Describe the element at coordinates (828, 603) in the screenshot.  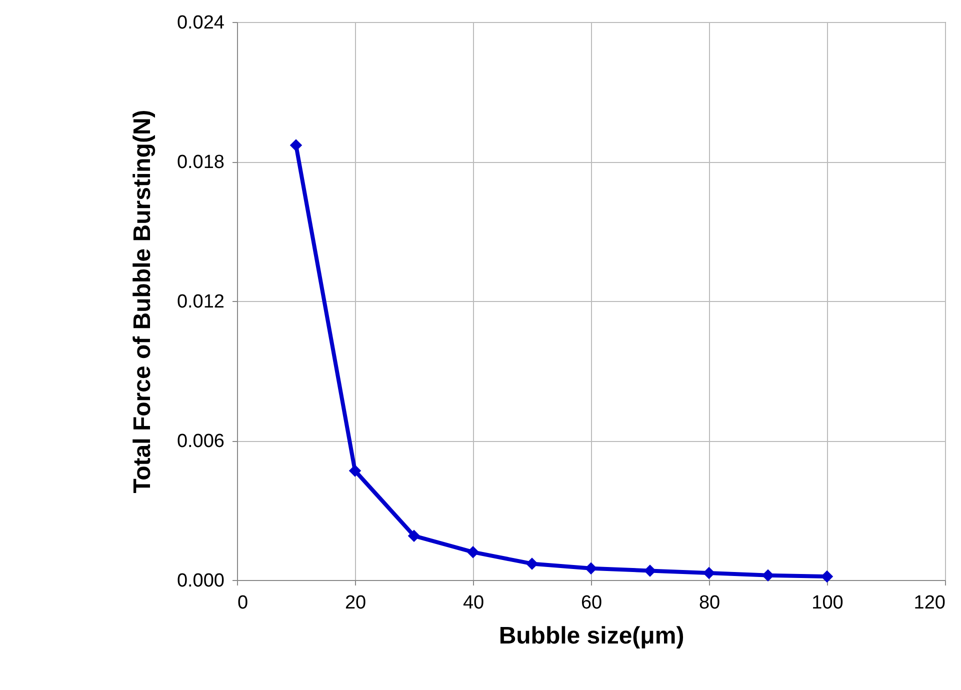
I see `x-tick-label: 100` at that location.